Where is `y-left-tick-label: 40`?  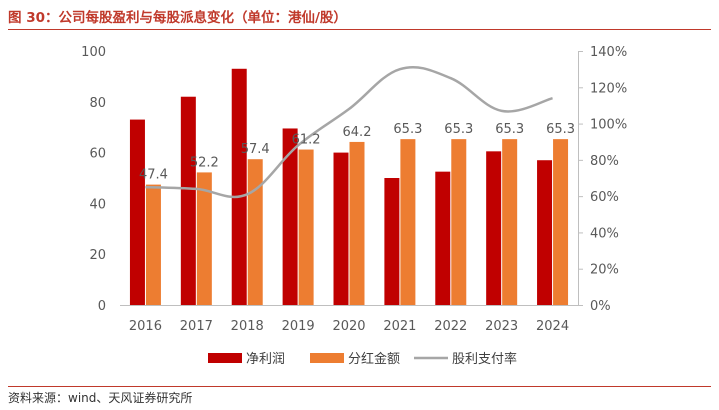 y-left-tick-label: 40 is located at coordinates (97, 204).